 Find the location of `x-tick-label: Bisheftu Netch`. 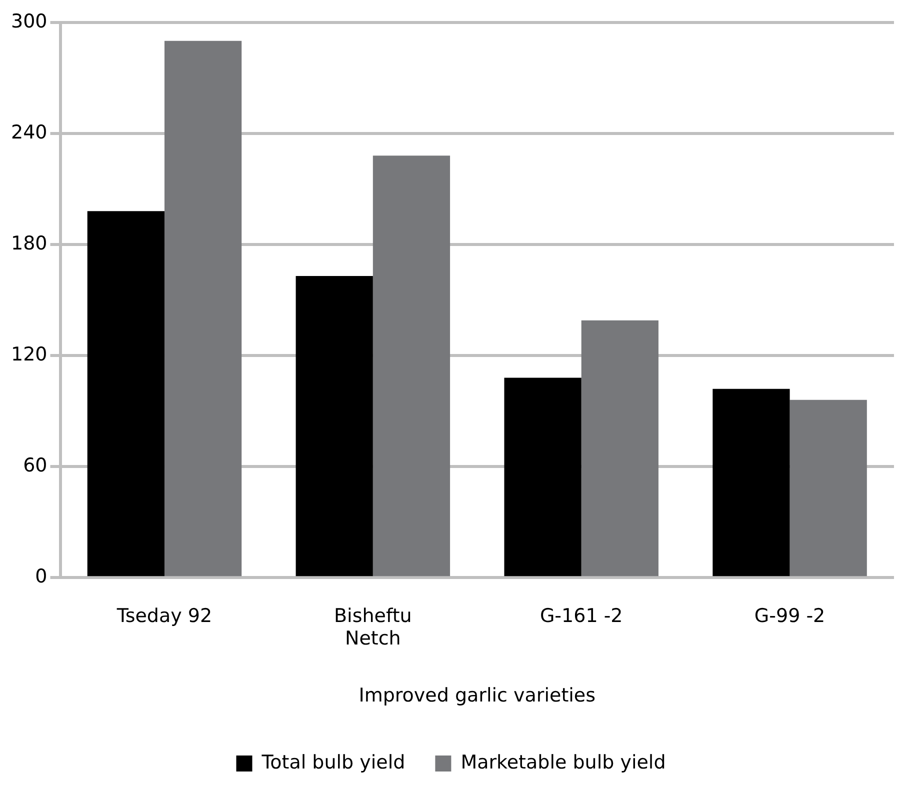

x-tick-label: Bisheftu Netch is located at coordinates (373, 627).